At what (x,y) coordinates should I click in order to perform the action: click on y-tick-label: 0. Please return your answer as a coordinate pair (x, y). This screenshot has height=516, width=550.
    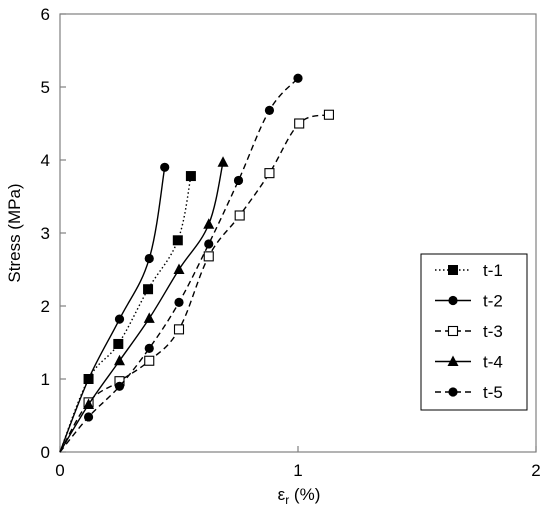
    Looking at the image, I should click on (45, 452).